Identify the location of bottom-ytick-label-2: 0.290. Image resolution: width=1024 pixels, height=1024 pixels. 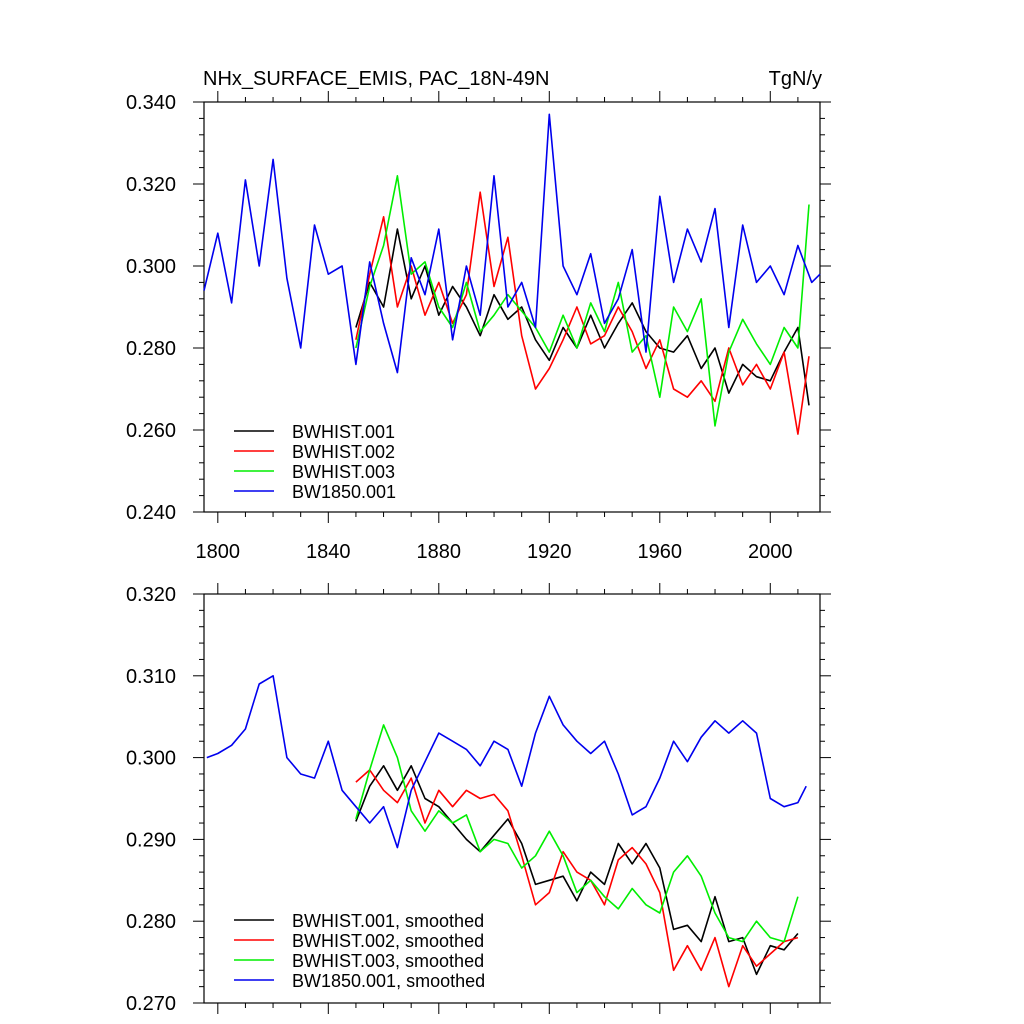
(151, 840).